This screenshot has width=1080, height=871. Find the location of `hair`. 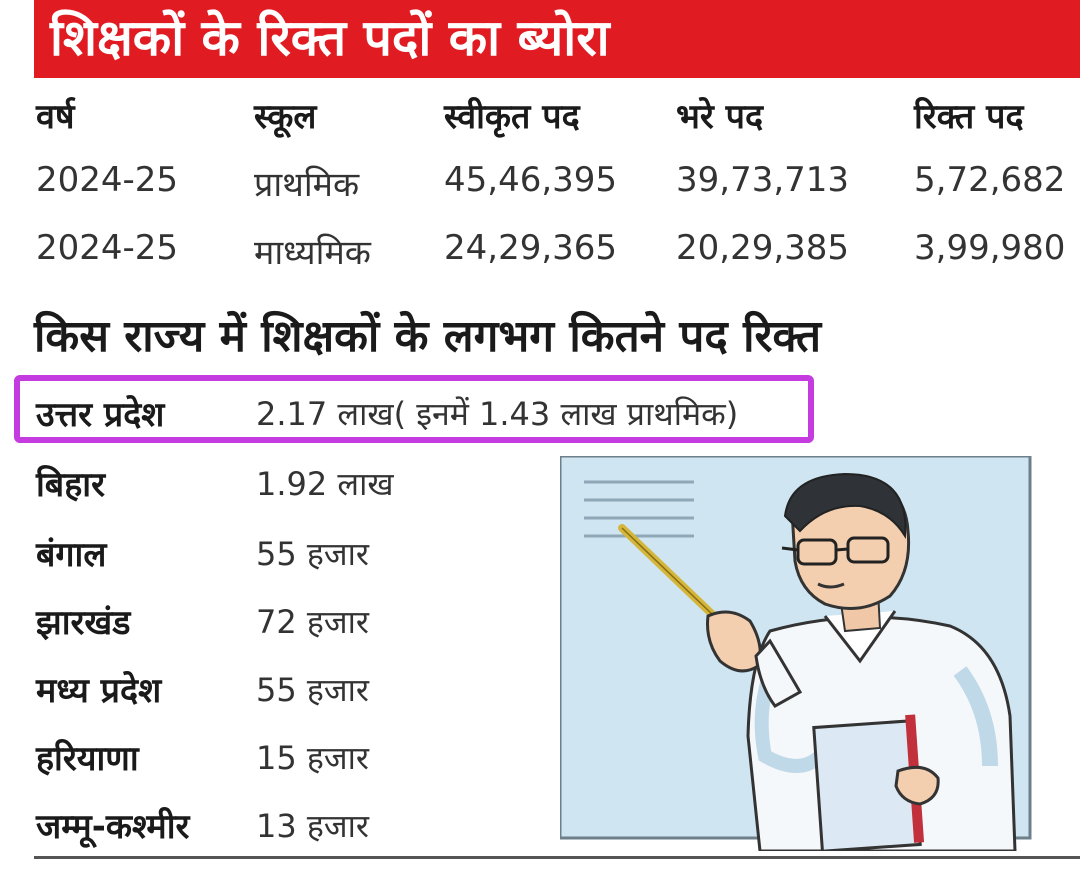

hair is located at coordinates (845, 506).